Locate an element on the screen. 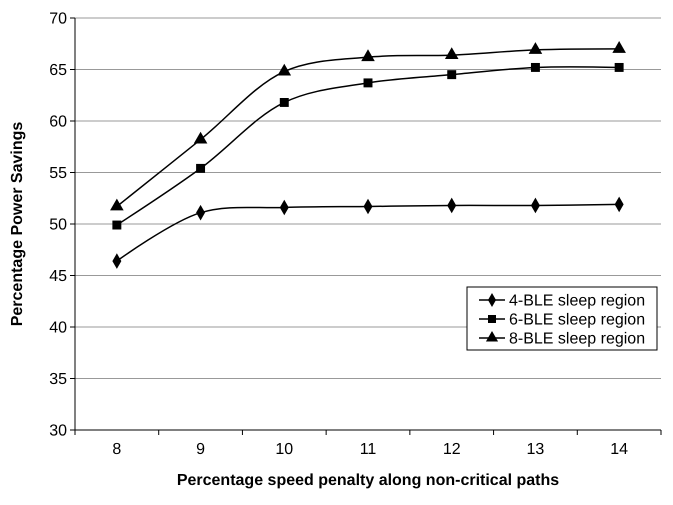 Image resolution: width=673 pixels, height=505 pixels. y-tick-label: 55 is located at coordinates (58, 173).